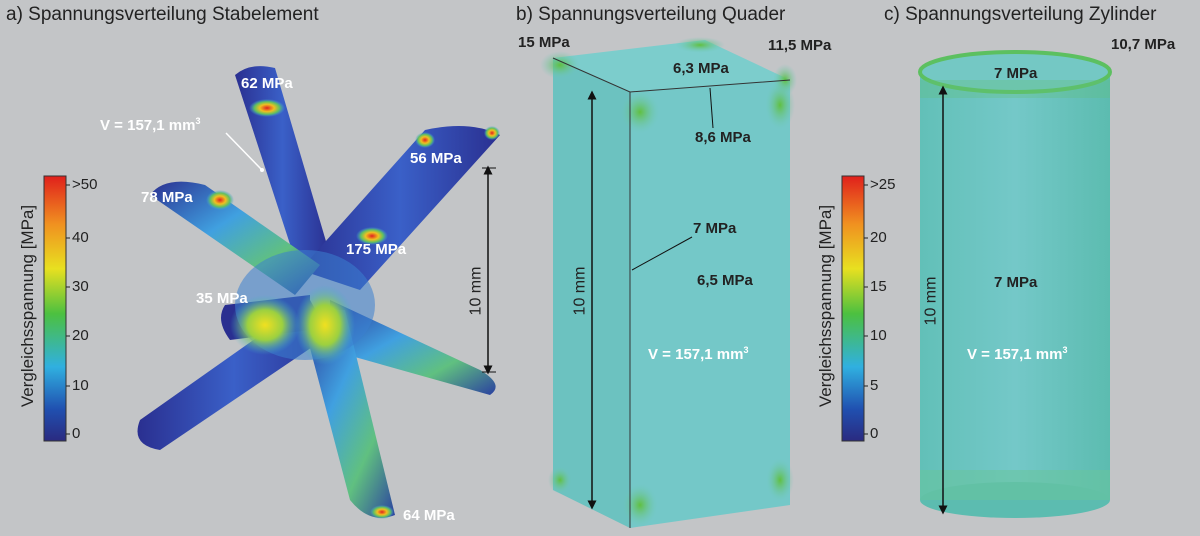 The height and width of the screenshot is (536, 1200). Describe the element at coordinates (866, 309) in the screenshot. I see `colorbar-c-ticks` at that location.